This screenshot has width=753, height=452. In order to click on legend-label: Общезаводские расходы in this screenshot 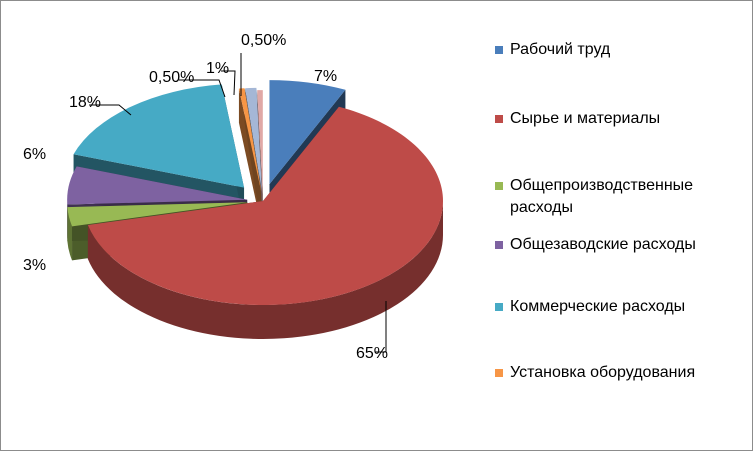, I will do `click(630, 245)`.